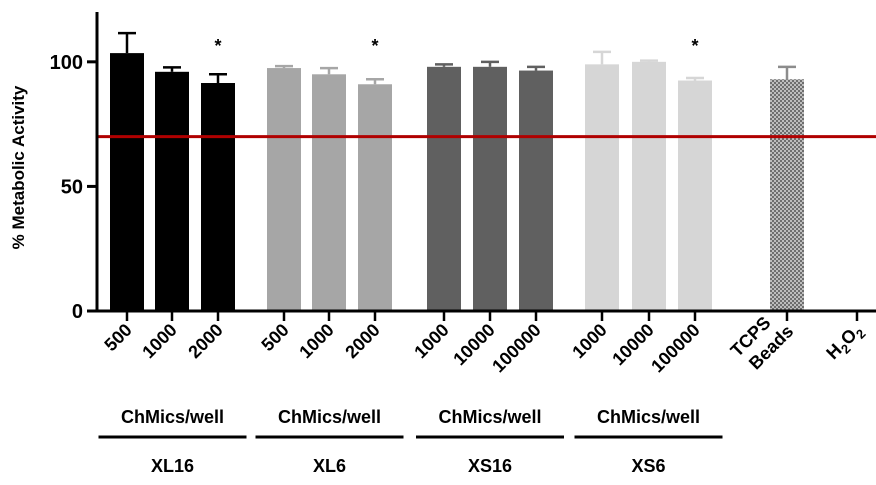  What do you see at coordinates (18, 167) in the screenshot?
I see `y-axis-title: % Metabolic Activity` at bounding box center [18, 167].